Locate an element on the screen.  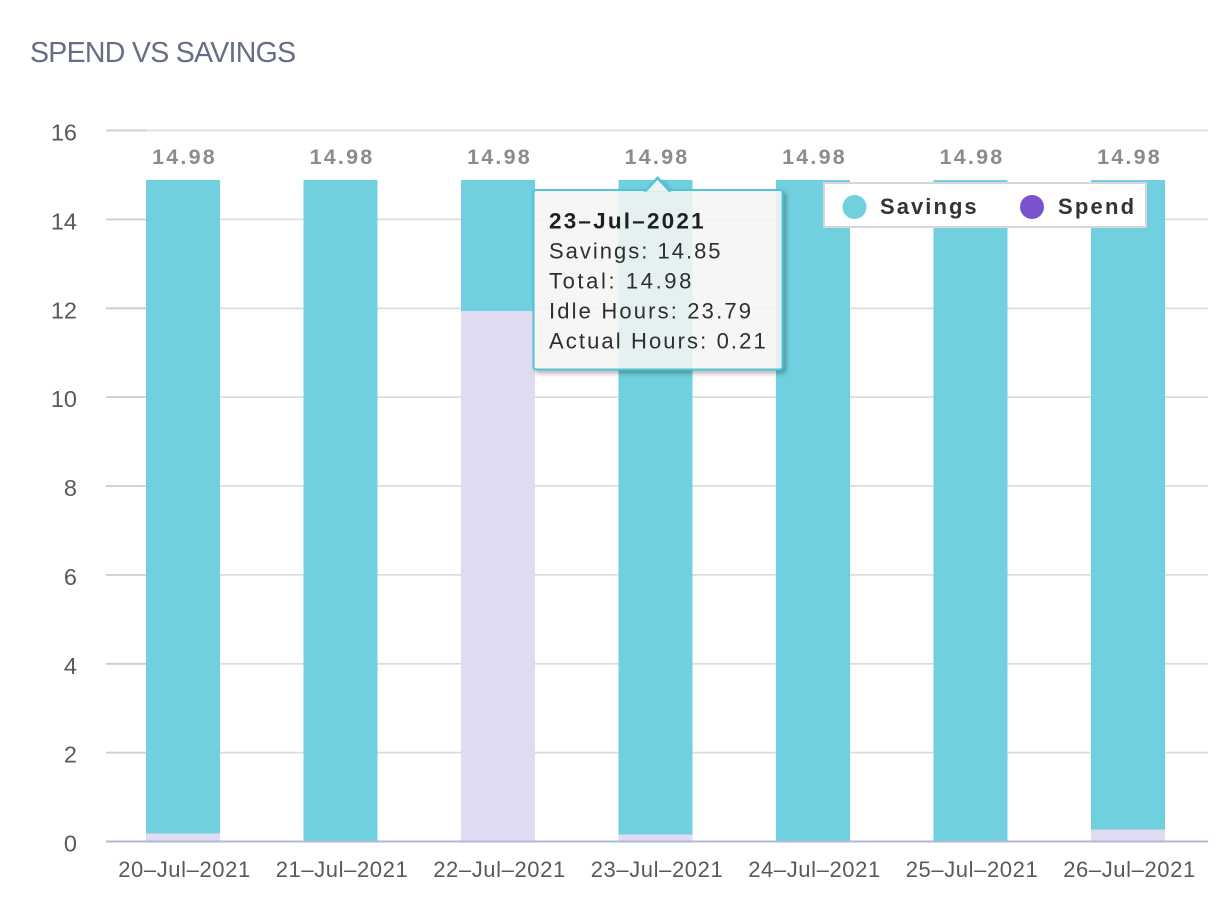
svg-text: 12 is located at coordinates (64, 310).